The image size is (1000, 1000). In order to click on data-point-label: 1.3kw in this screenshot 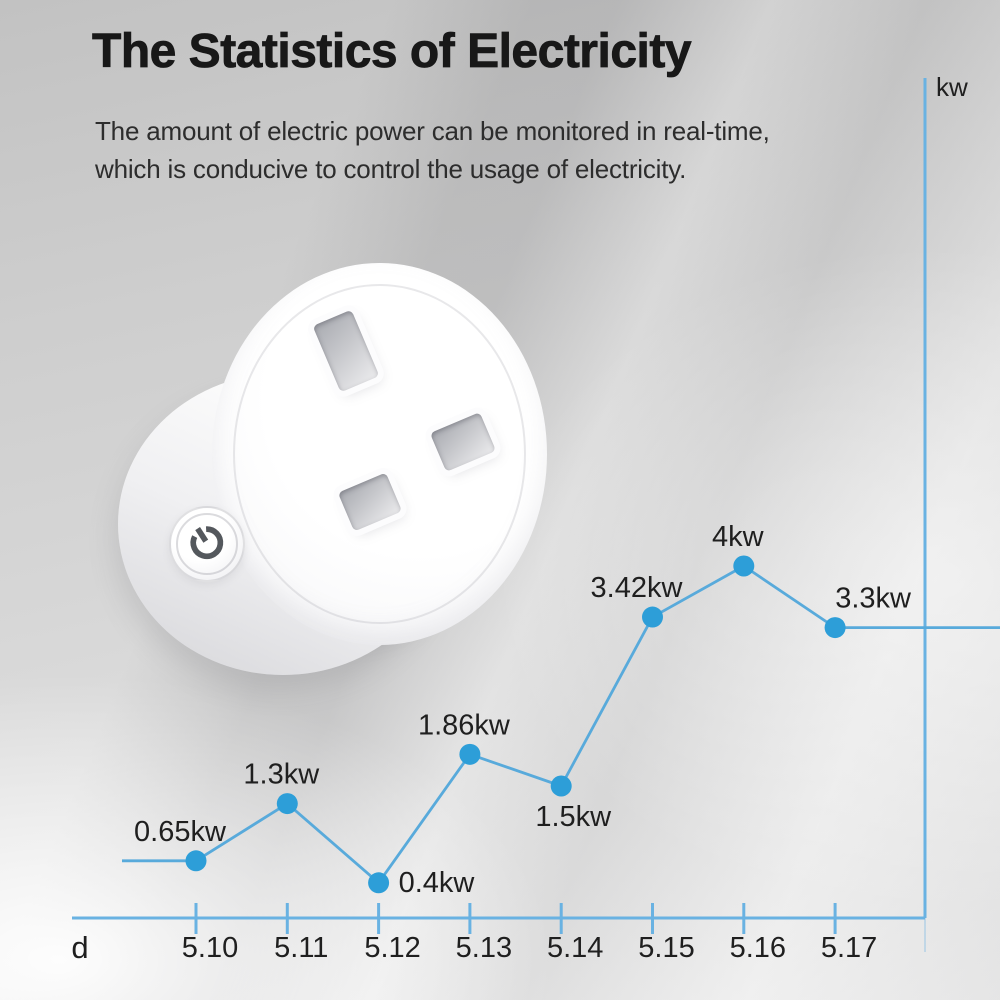, I will do `click(281, 775)`.